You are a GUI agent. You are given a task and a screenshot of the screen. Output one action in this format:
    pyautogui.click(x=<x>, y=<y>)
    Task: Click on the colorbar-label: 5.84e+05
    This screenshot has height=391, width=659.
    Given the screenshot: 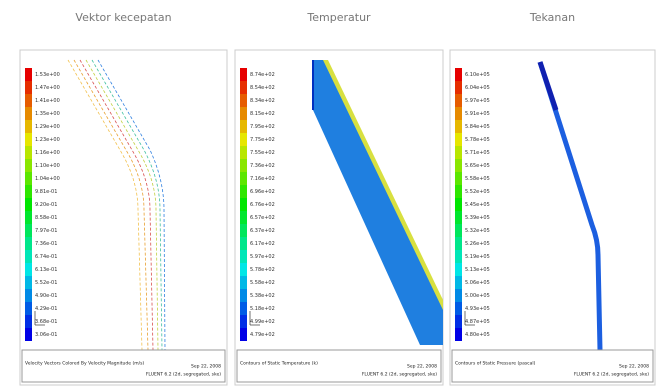 What is the action you would take?
    pyautogui.click(x=477, y=127)
    